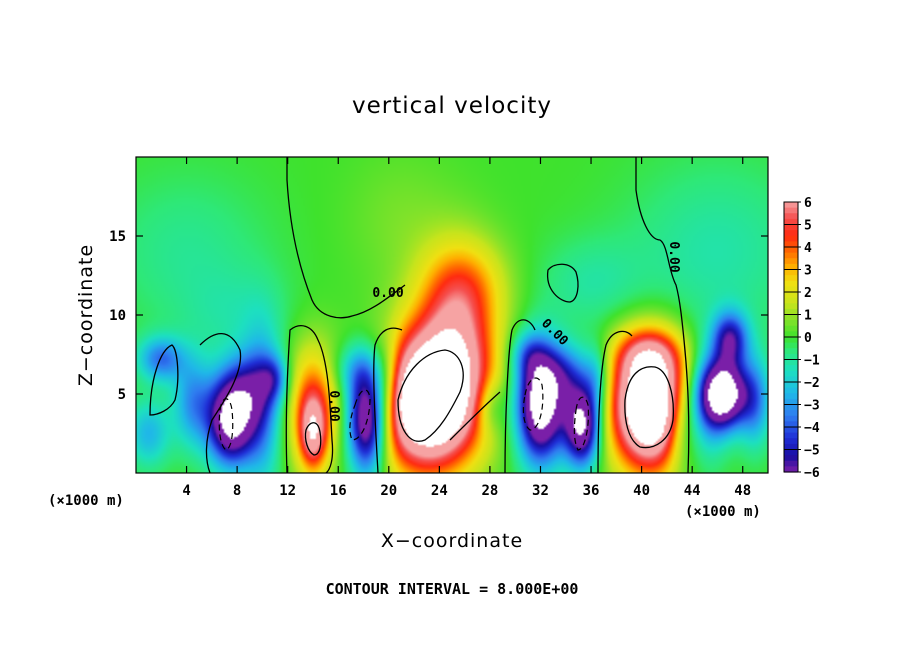 The width and height of the screenshot is (904, 654). Describe the element at coordinates (117, 316) in the screenshot. I see `y-tick-label: 10` at that location.